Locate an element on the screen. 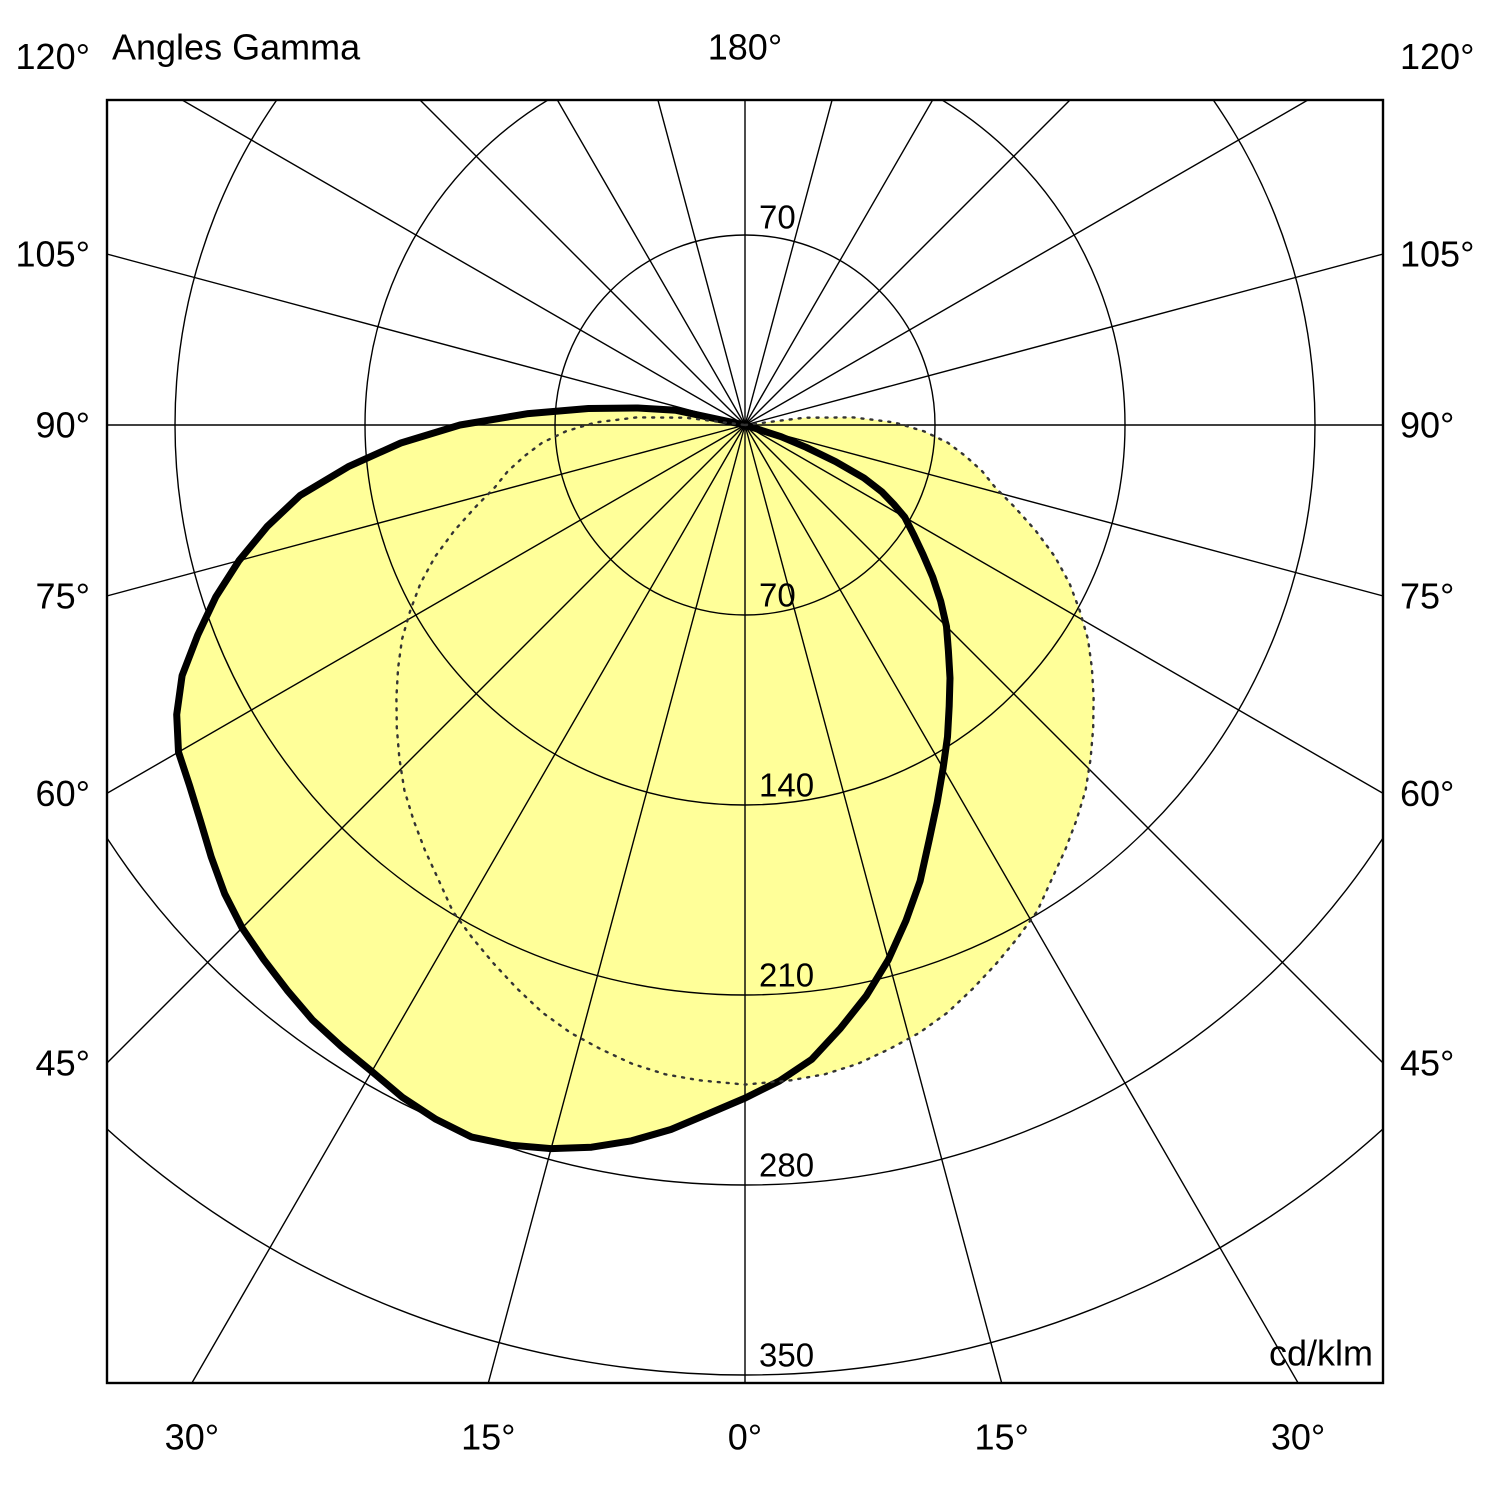 This screenshot has height=1490, width=1490. radial-tick-label-210: 210 is located at coordinates (786, 975).